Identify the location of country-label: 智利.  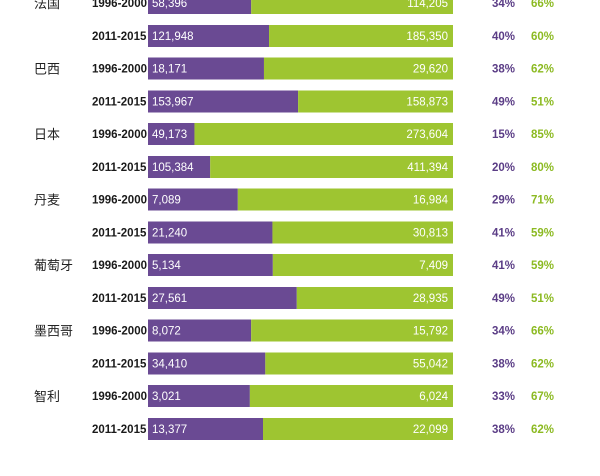
(47, 397).